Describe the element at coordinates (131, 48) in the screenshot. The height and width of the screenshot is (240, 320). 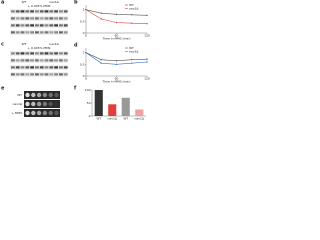
I see `legend-label: WT` at that location.